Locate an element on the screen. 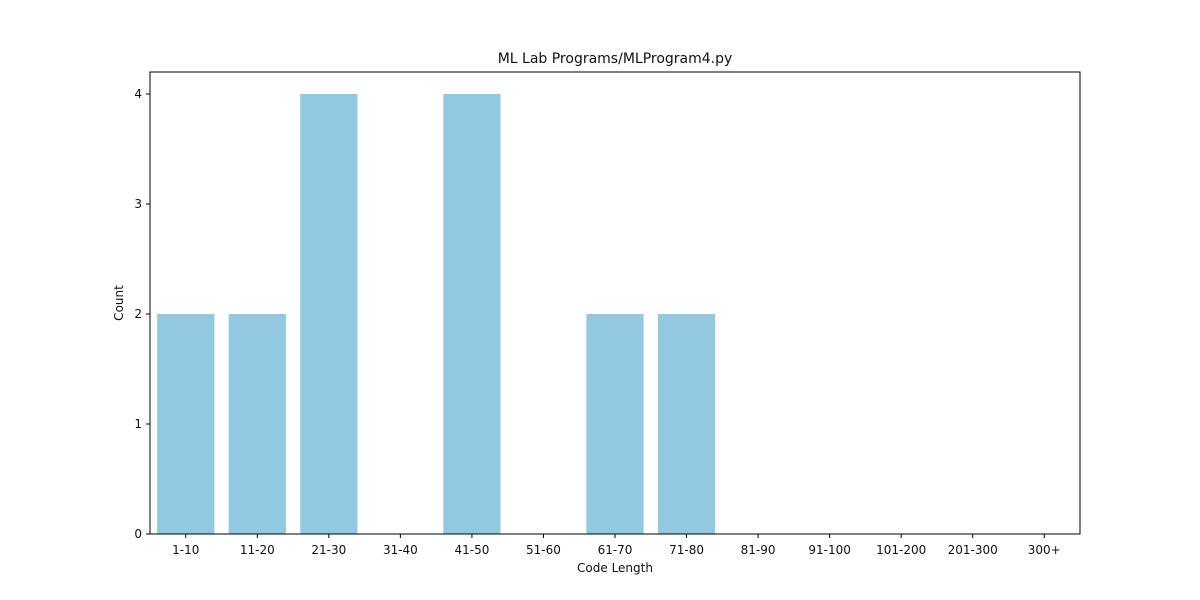 The width and height of the screenshot is (1200, 600). y-tick-label: 4 is located at coordinates (138, 94).